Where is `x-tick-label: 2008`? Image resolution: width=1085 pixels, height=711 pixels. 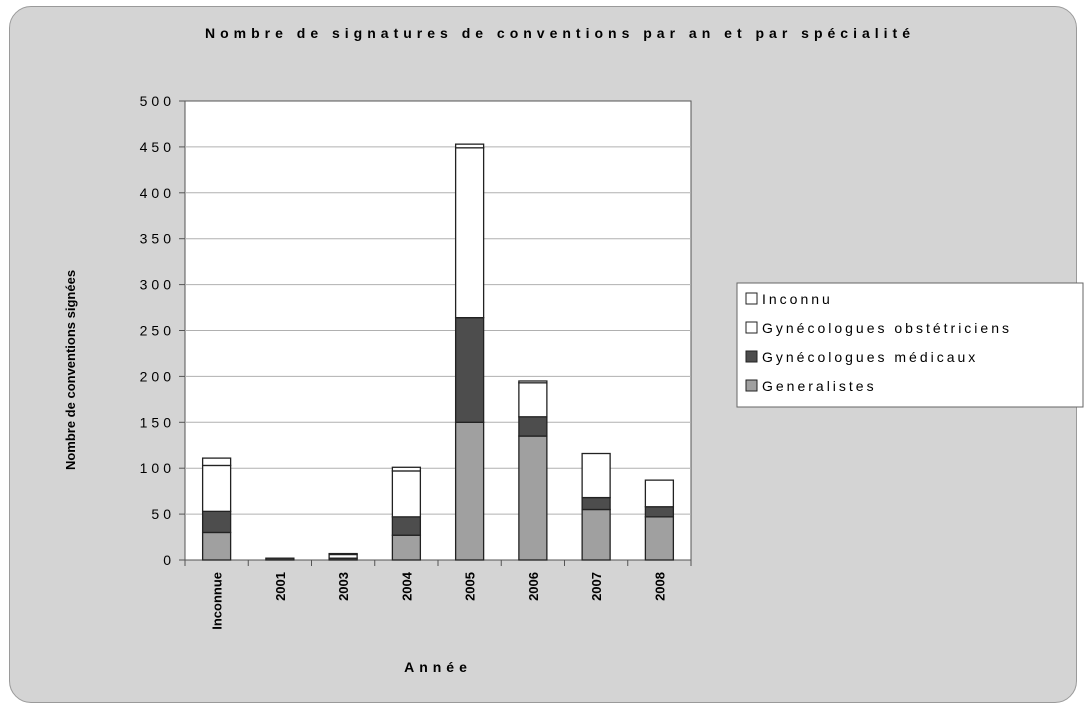
x-tick-label: 2008 is located at coordinates (659, 586).